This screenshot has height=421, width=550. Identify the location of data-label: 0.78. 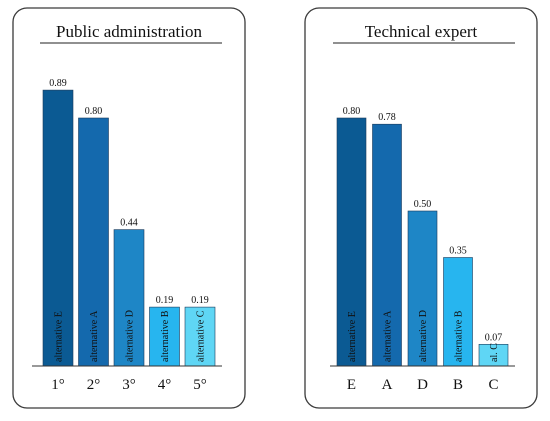
(387, 117).